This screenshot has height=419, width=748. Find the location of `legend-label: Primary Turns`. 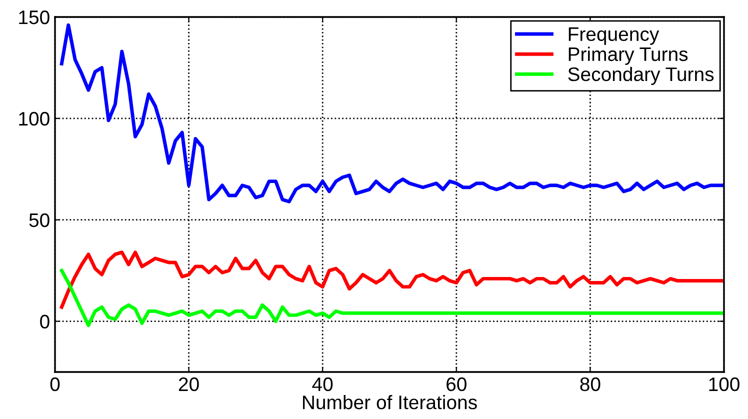

legend-label: Primary Turns is located at coordinates (628, 55).